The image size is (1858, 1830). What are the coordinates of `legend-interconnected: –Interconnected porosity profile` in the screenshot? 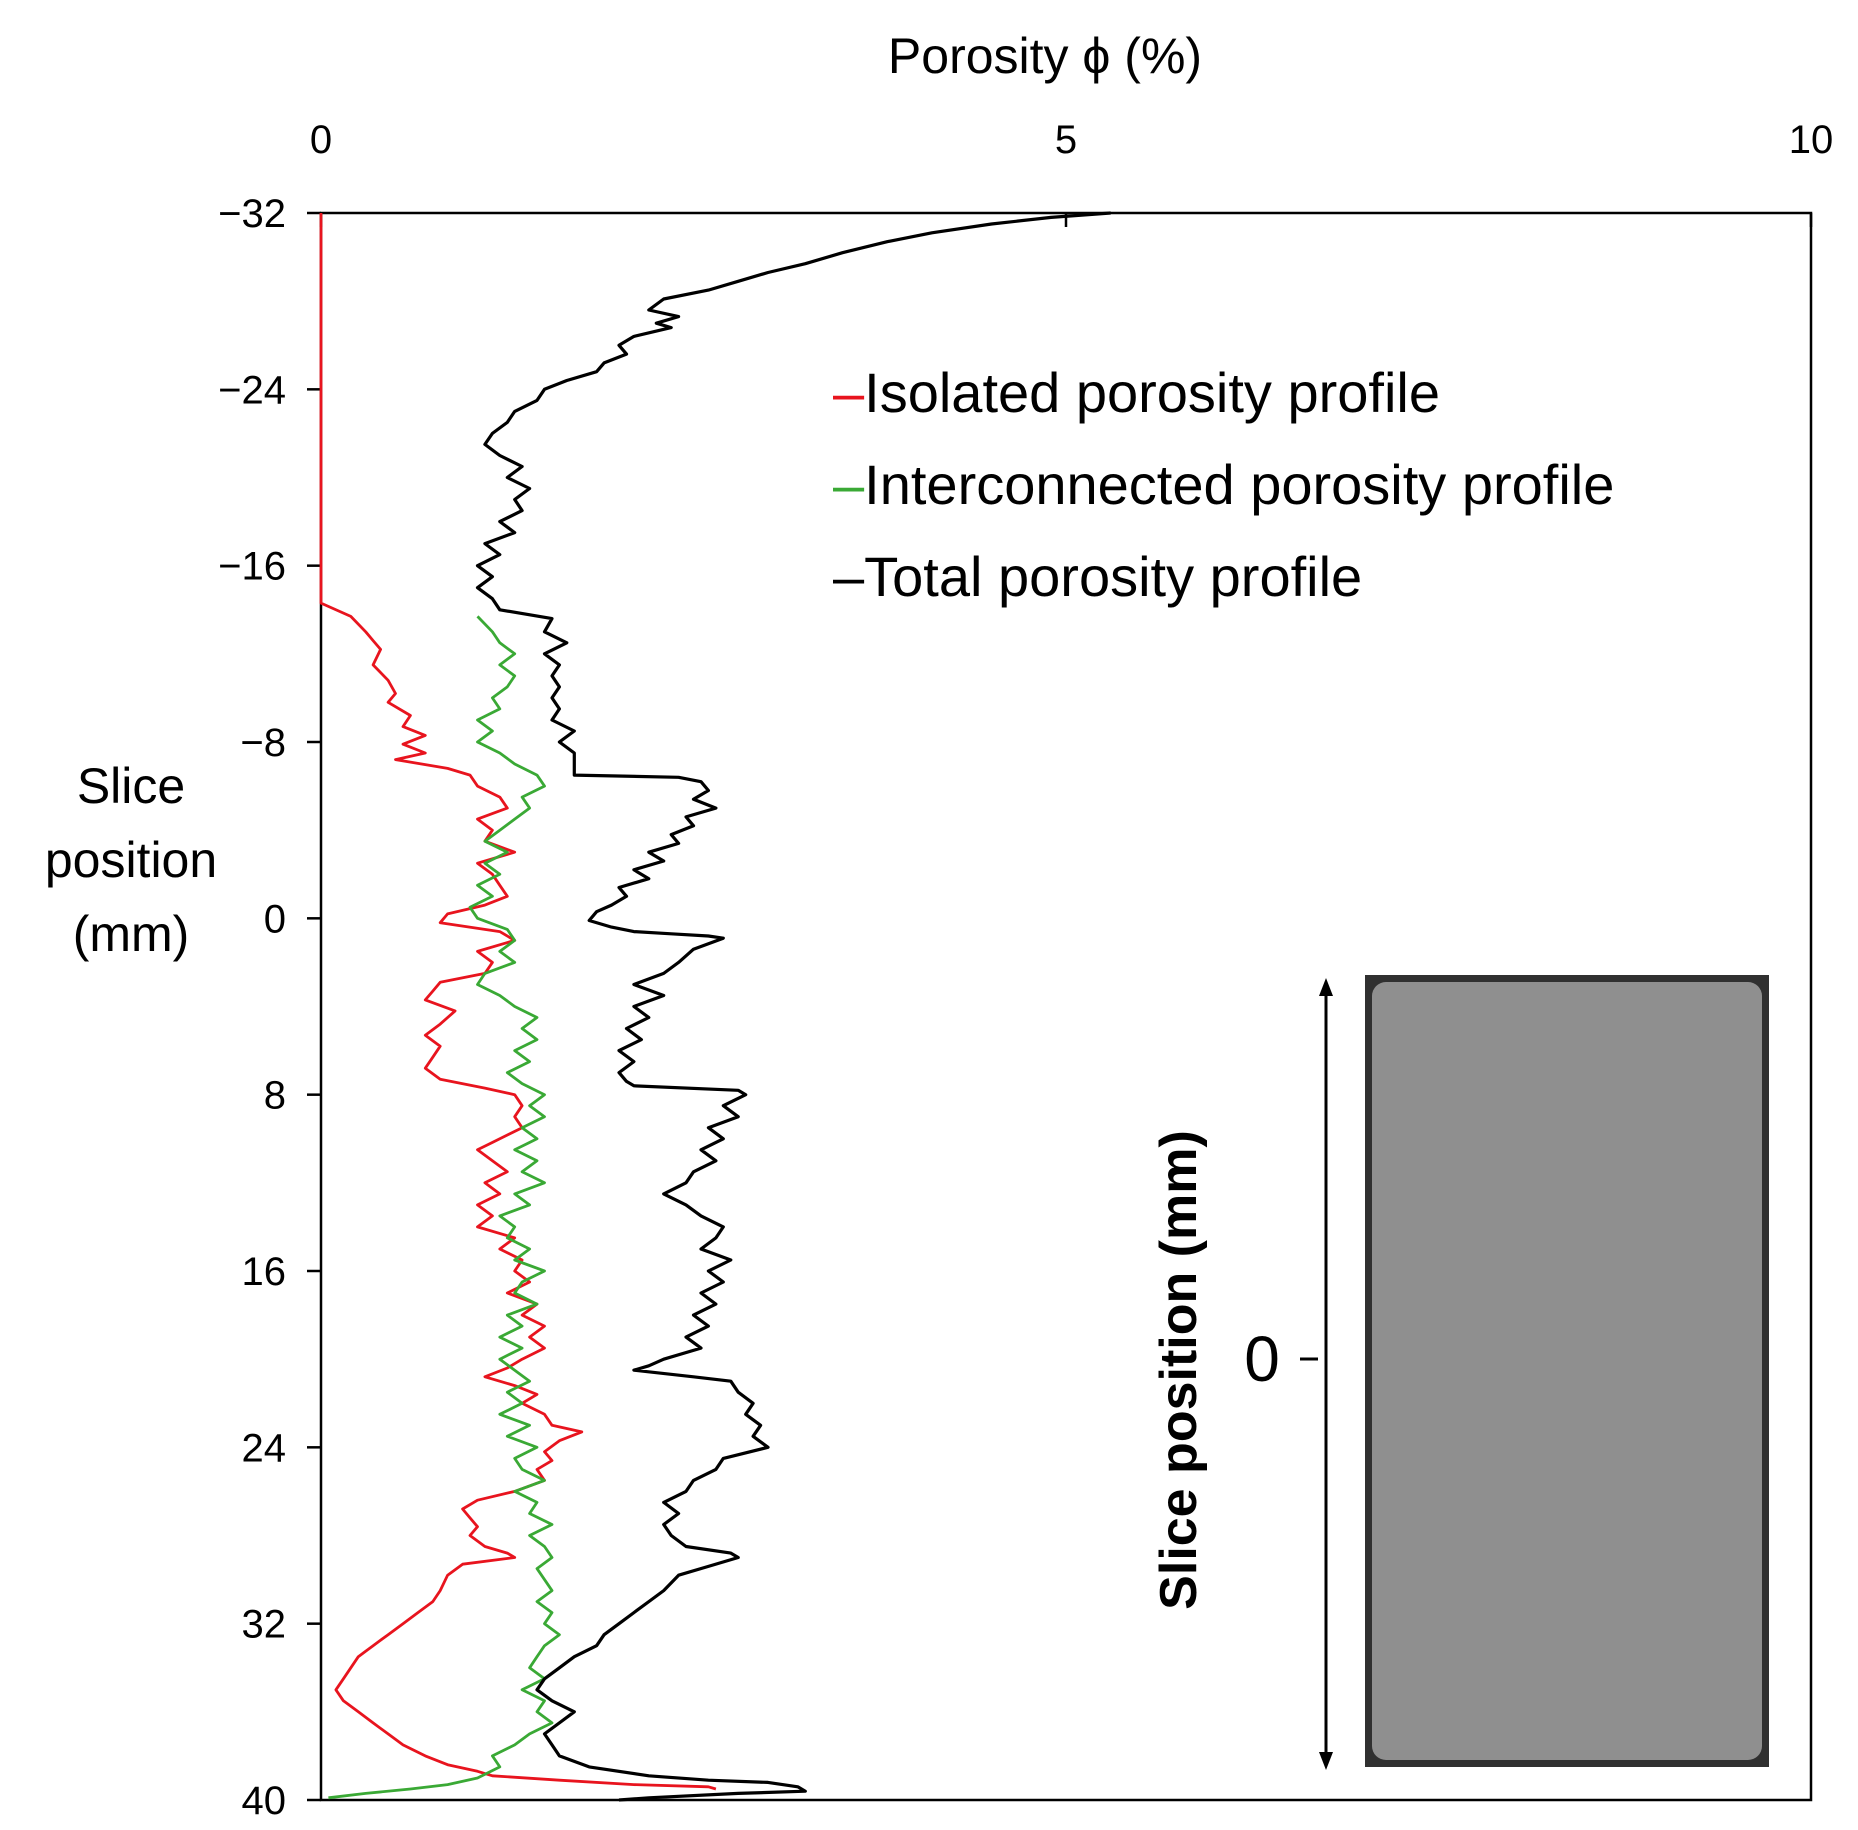 It's located at (1223, 484).